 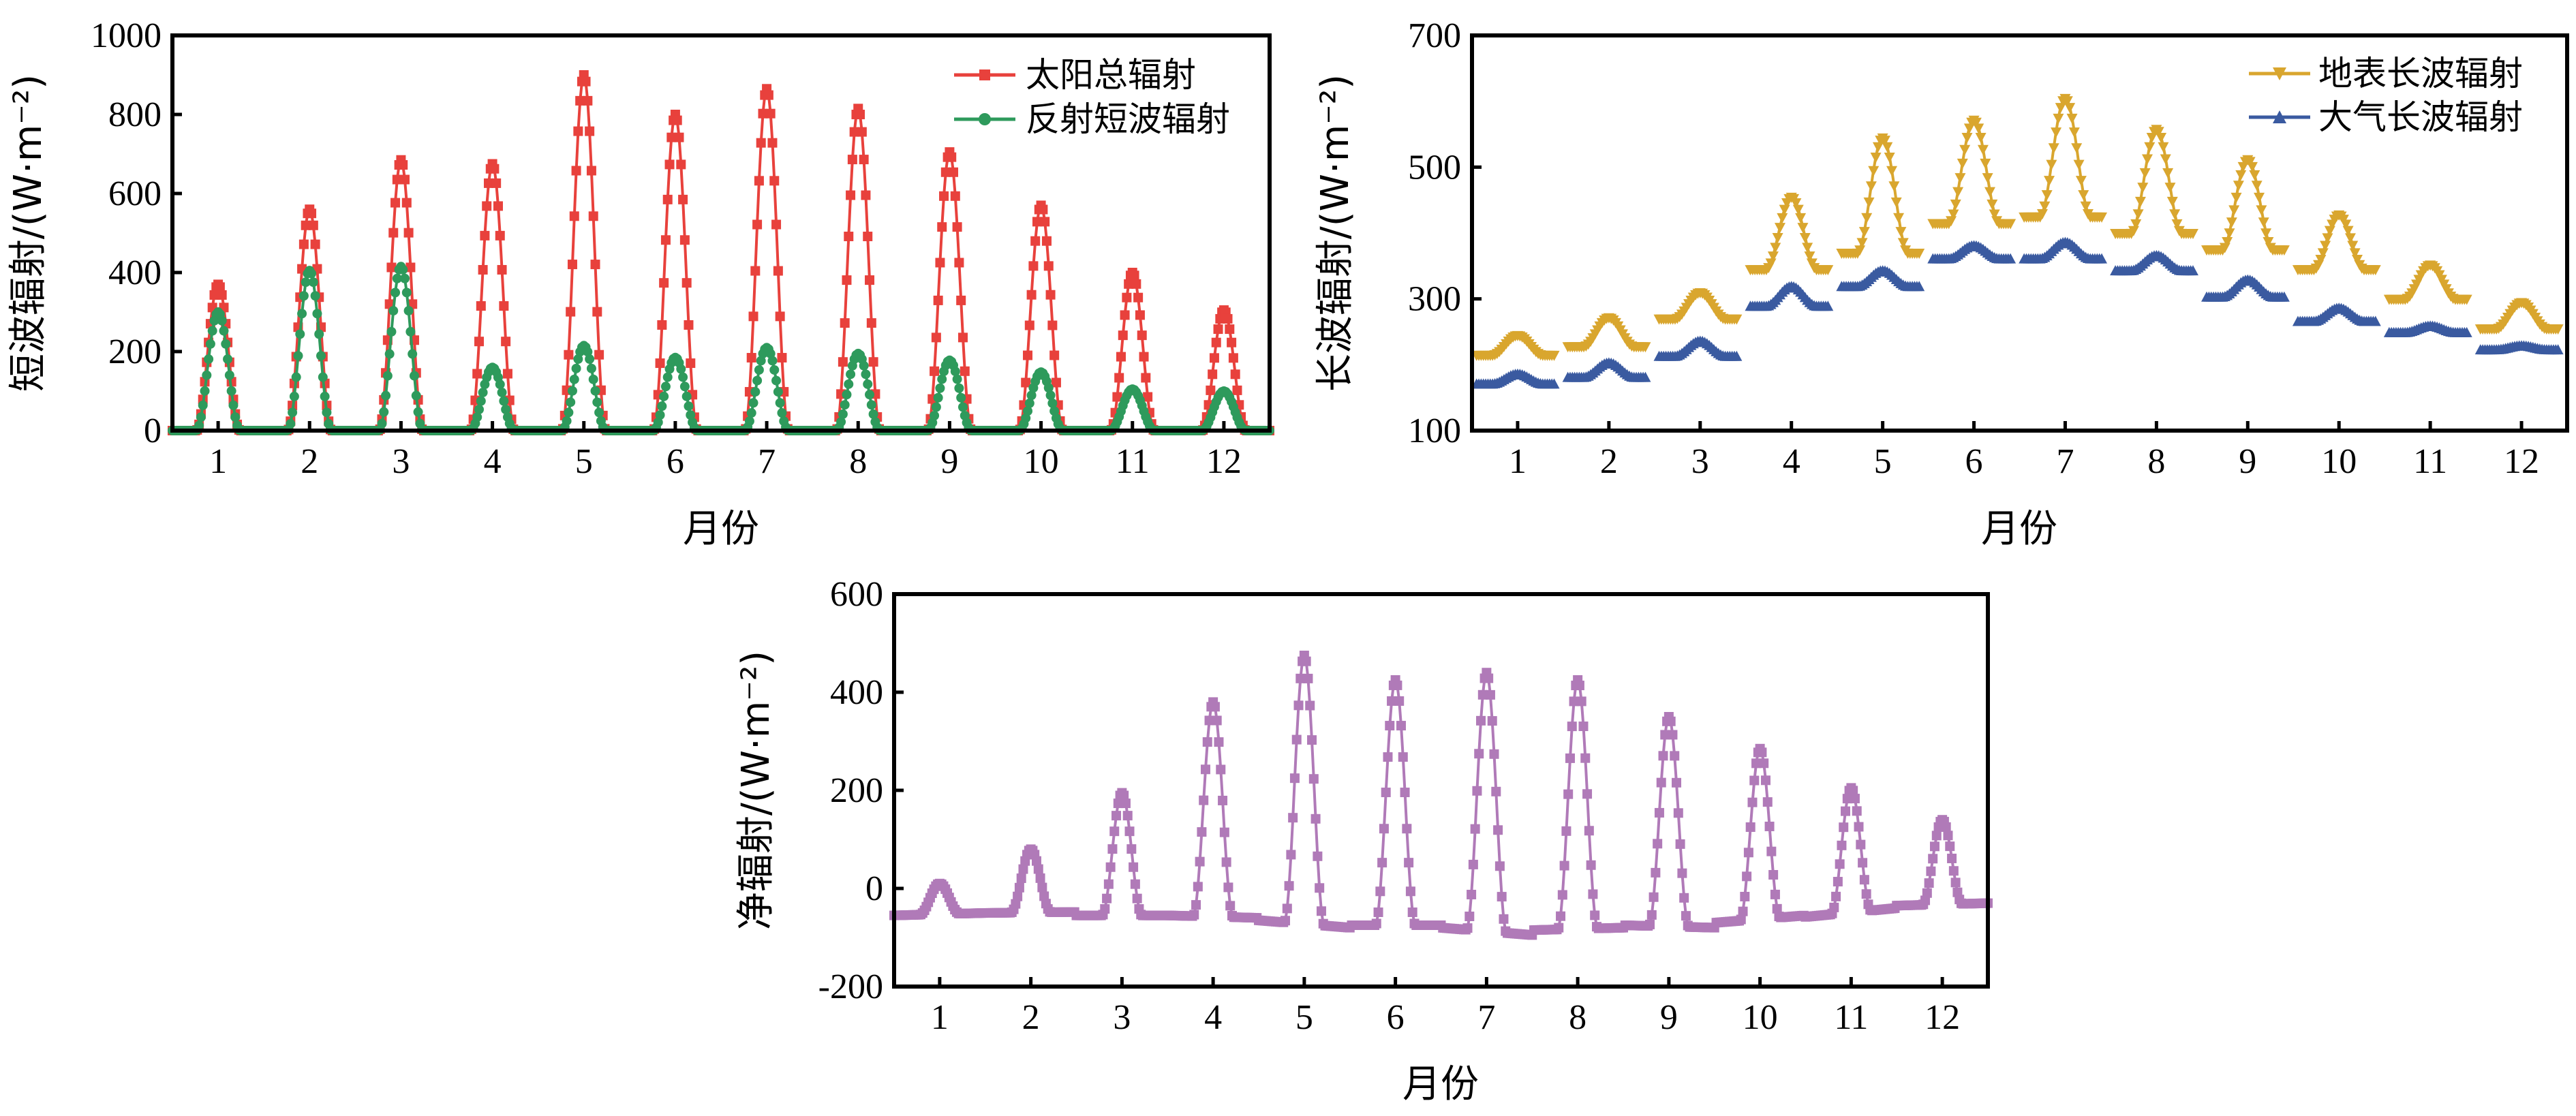 I want to click on legend-longwave: 地表长波辐射 大气长波辐射, so click(x=2386, y=96).